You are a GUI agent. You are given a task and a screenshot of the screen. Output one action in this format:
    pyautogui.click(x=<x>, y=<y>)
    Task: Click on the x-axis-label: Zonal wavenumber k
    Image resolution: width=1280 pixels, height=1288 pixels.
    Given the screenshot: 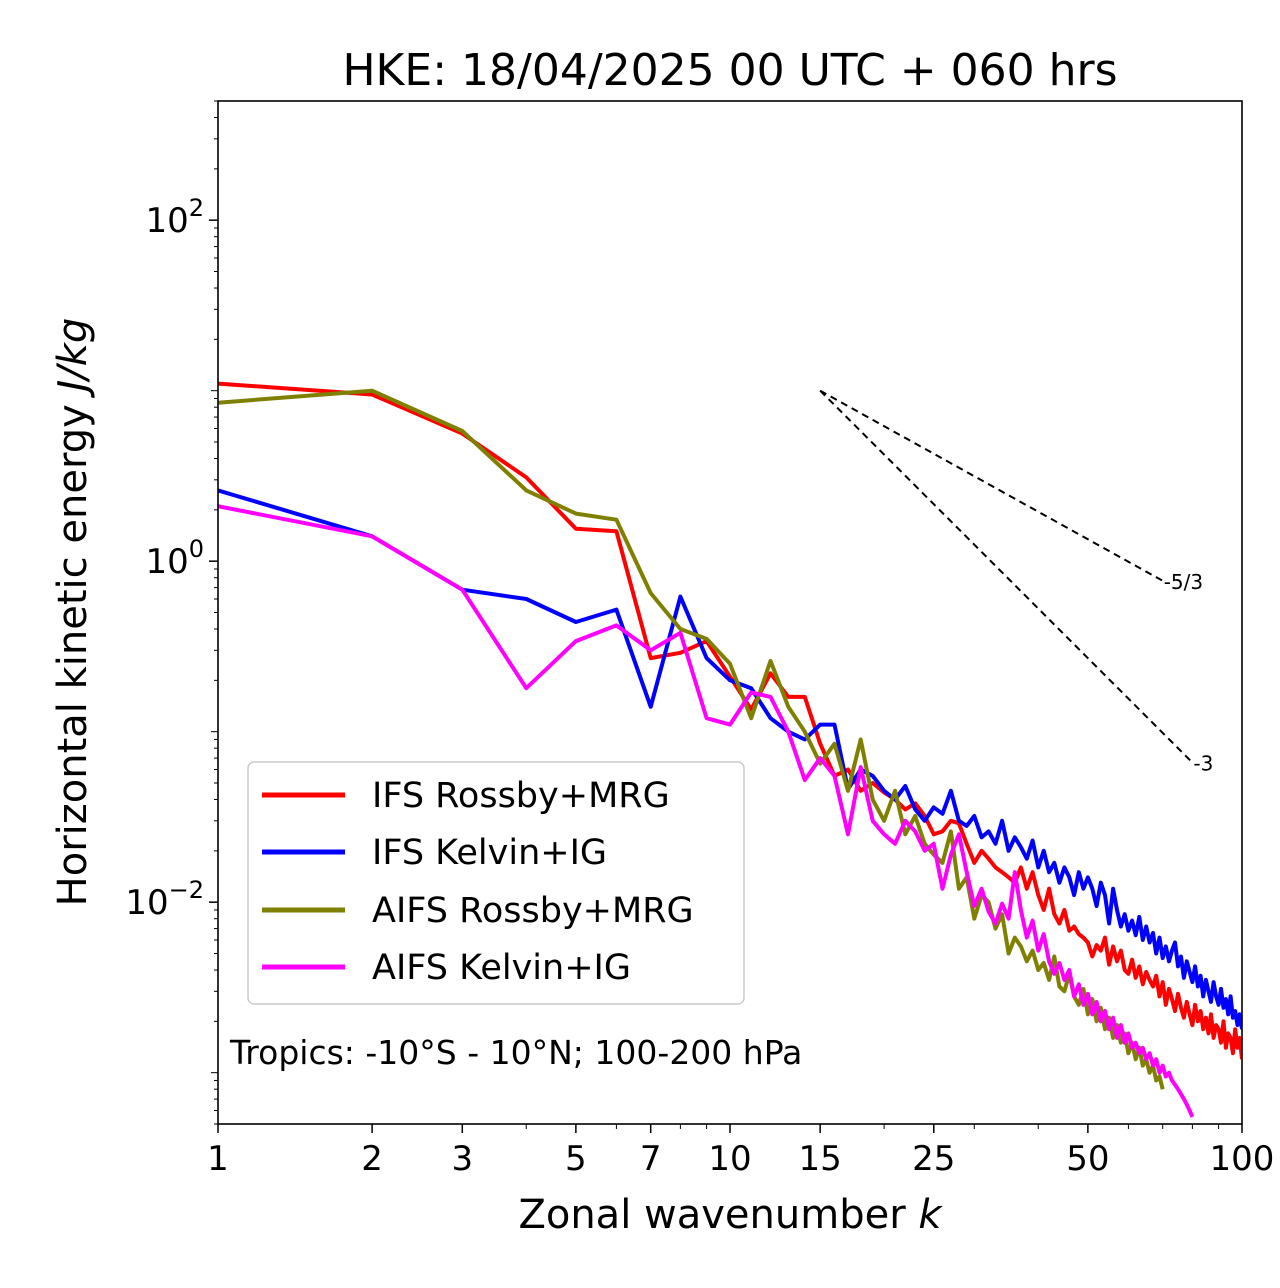 What is the action you would take?
    pyautogui.click(x=730, y=1215)
    